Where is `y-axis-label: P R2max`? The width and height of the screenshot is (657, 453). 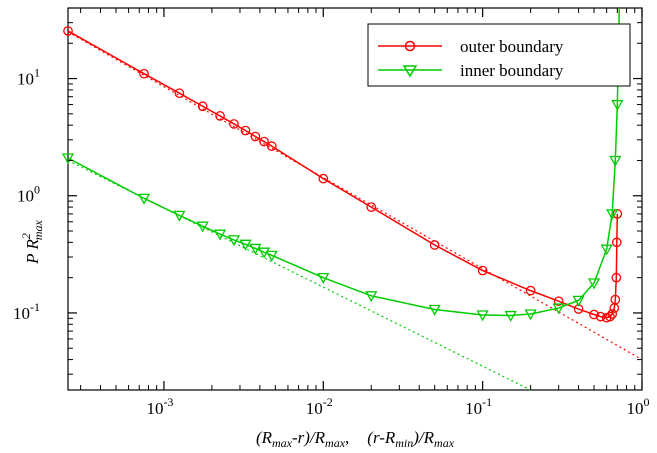
y-axis-label: P R2max is located at coordinates (32, 241).